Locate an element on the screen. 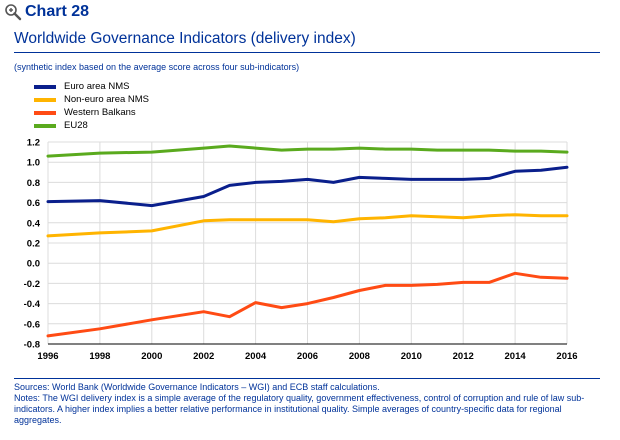  y-tick-label: 1.2 is located at coordinates (33, 143).